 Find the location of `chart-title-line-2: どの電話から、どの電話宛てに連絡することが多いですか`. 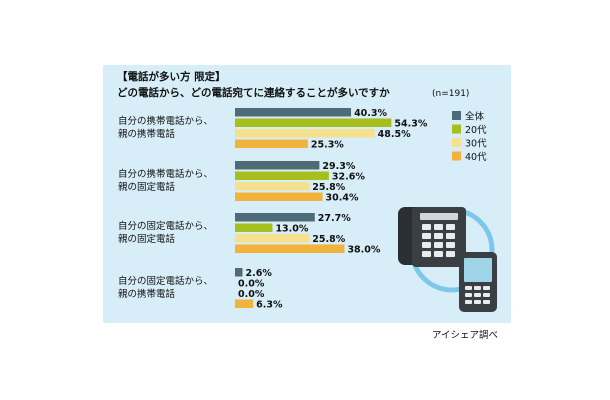

chart-title-line-2: どの電話から、どの電話宛てに連絡することが多いですか is located at coordinates (253, 92).